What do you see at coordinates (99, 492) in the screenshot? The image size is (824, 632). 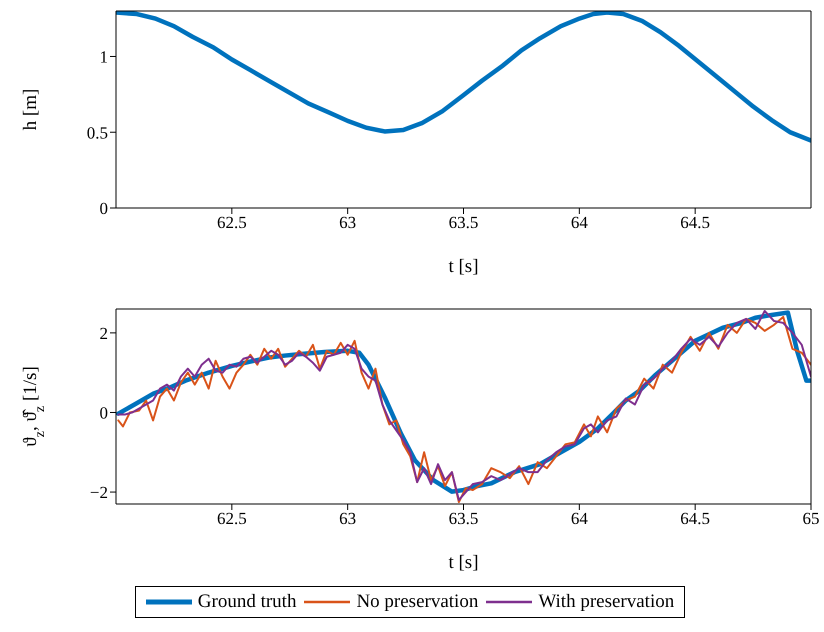 I see `y-tick-label: −2` at bounding box center [99, 492].